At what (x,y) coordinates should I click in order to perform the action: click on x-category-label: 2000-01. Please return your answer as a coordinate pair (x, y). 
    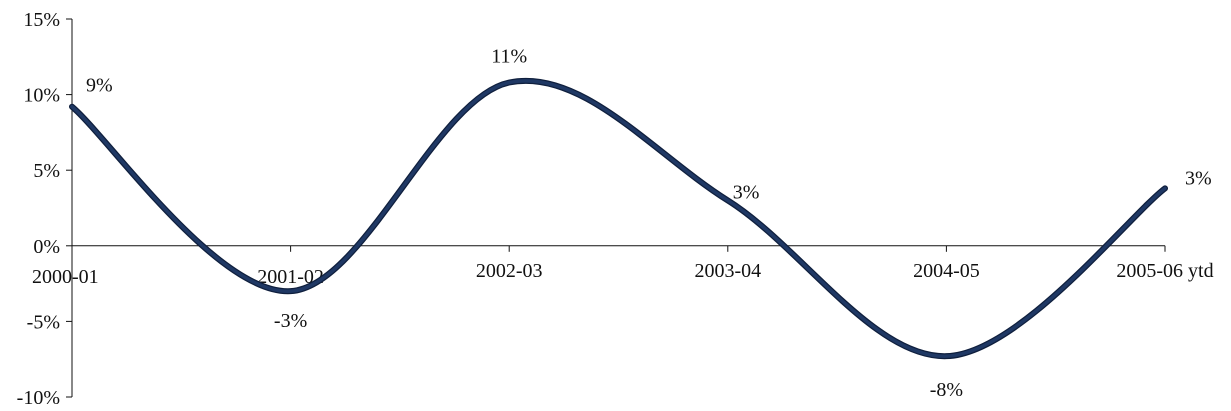
    Looking at the image, I should click on (65, 277).